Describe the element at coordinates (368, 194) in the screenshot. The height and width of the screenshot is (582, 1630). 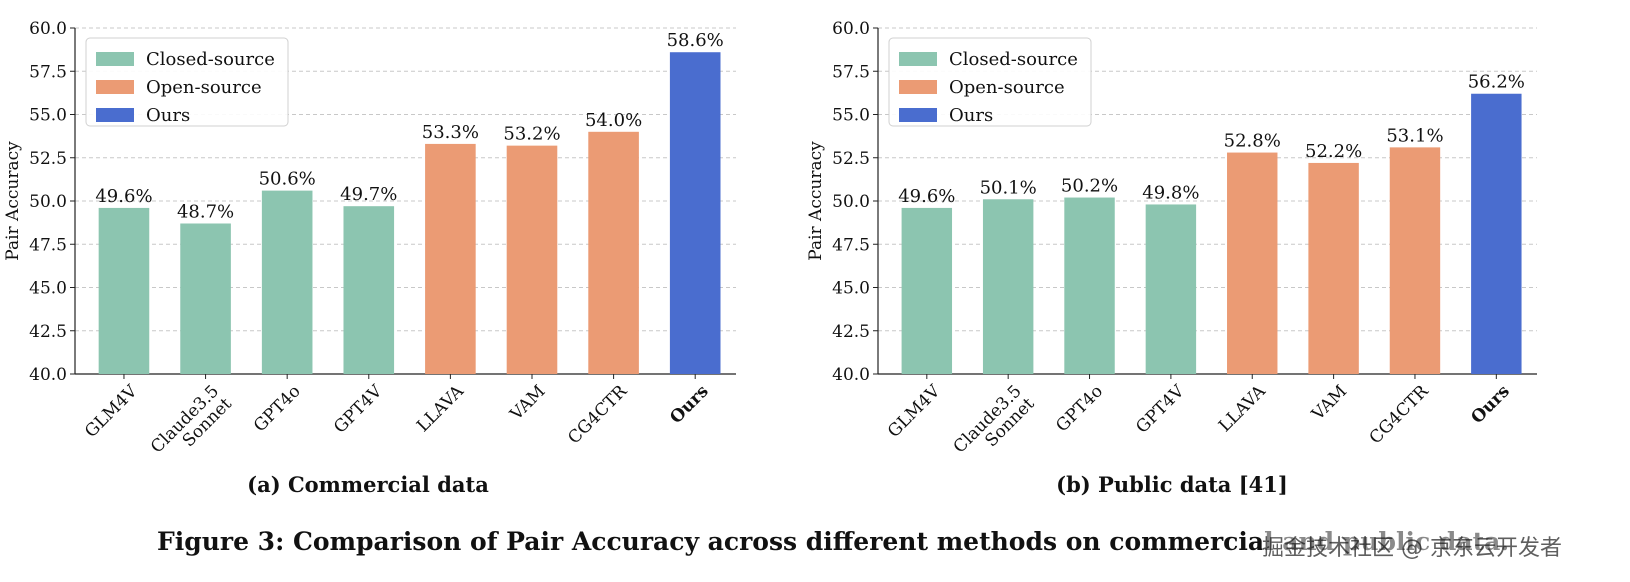
I see `data-label: 49.7%` at that location.